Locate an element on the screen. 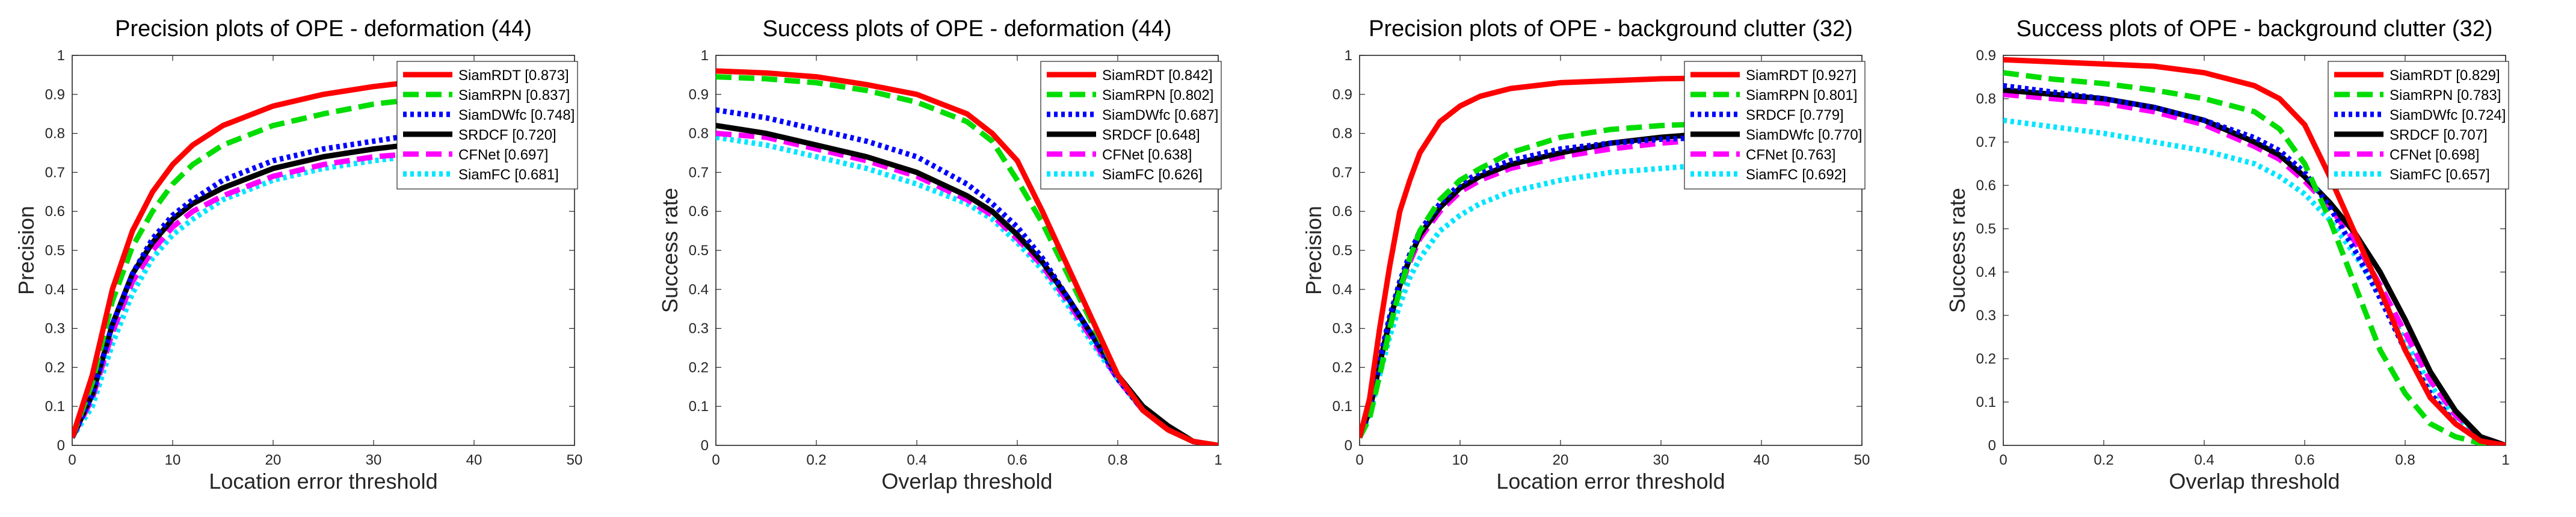 Image resolution: width=2576 pixels, height=517 pixels. legend-label-6: SiamFC [0.692] is located at coordinates (1796, 175).